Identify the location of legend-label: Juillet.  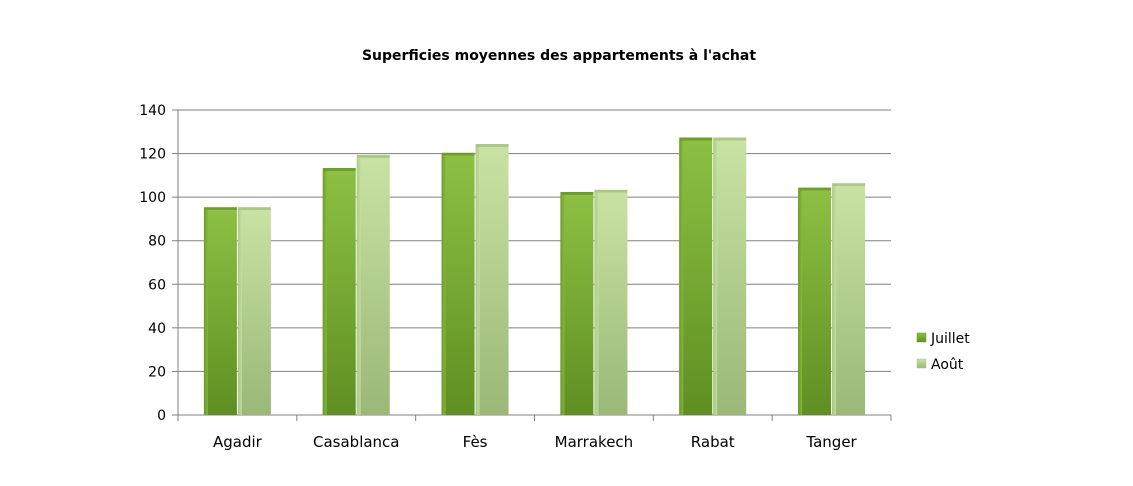
(950, 339).